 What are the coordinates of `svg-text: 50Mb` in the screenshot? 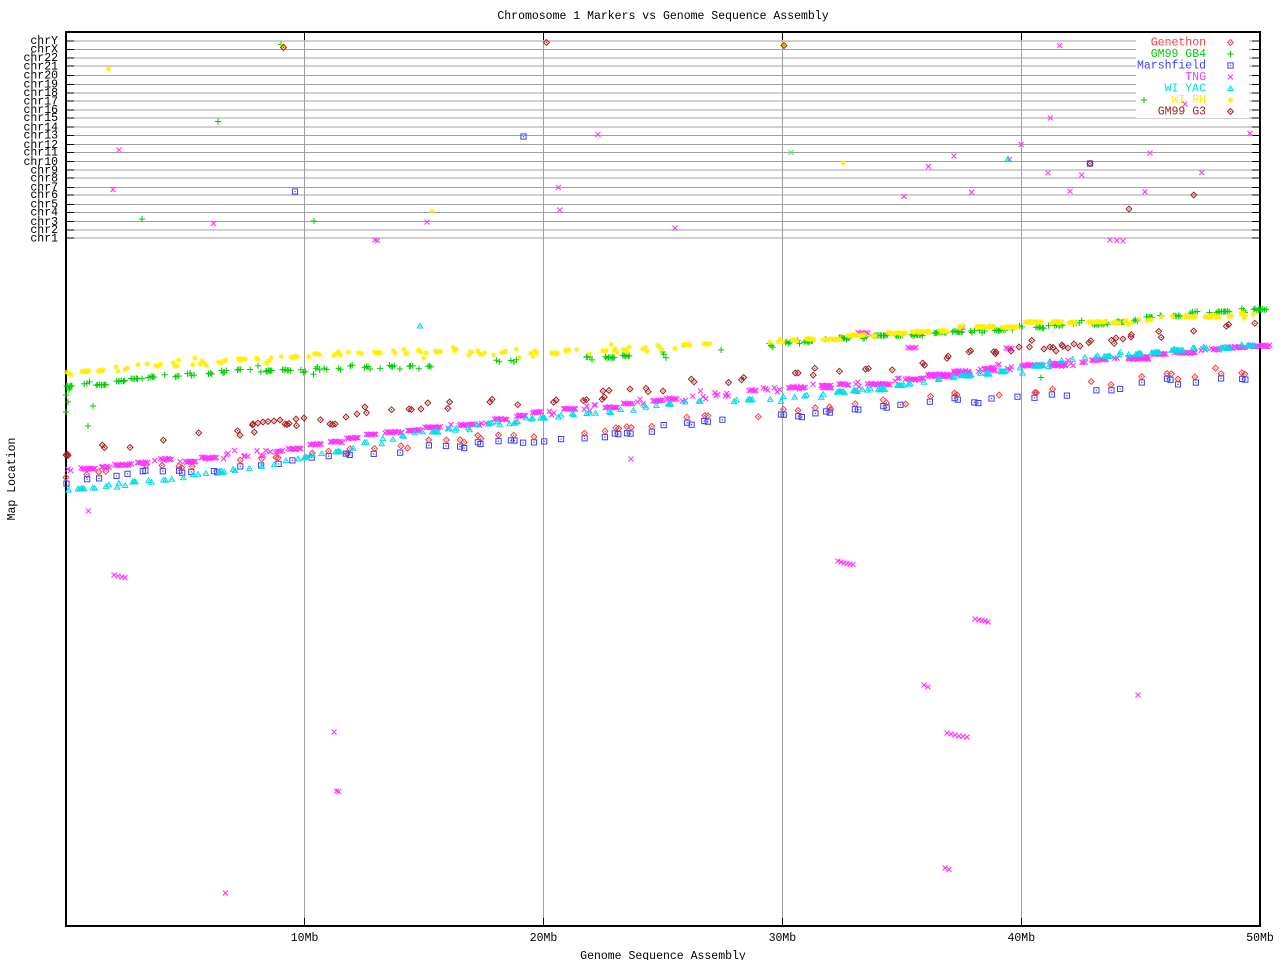 It's located at (1260, 938).